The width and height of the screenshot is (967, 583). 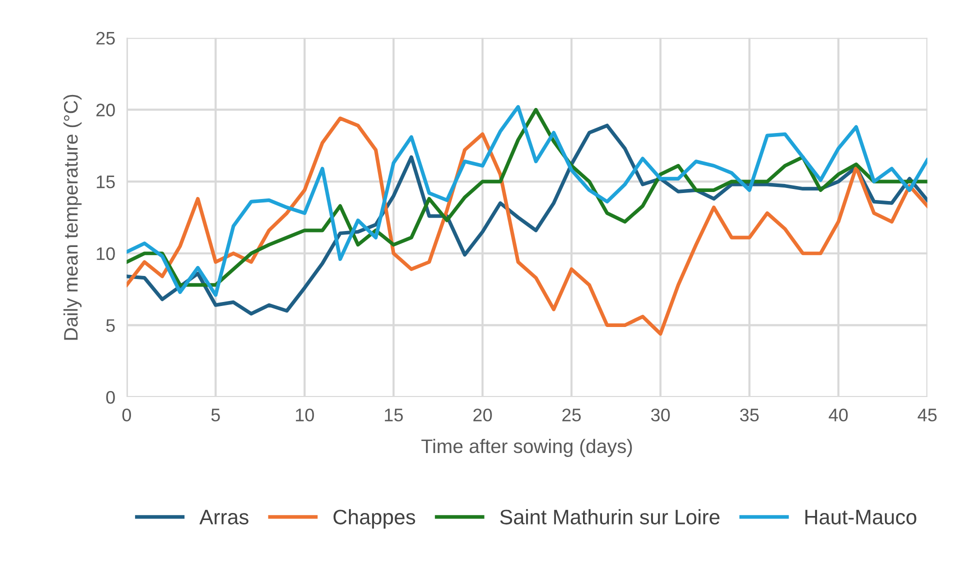 What do you see at coordinates (610, 516) in the screenshot?
I see `legend-label: Saint Mathurin sur Loire` at bounding box center [610, 516].